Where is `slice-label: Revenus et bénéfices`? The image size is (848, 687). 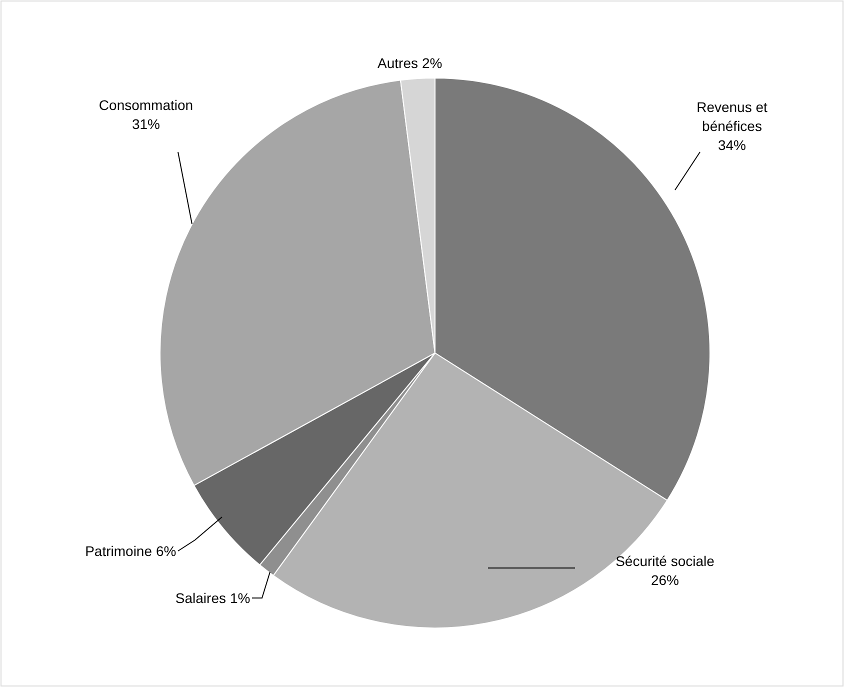 slice-label: Revenus et bénéfices is located at coordinates (732, 116).